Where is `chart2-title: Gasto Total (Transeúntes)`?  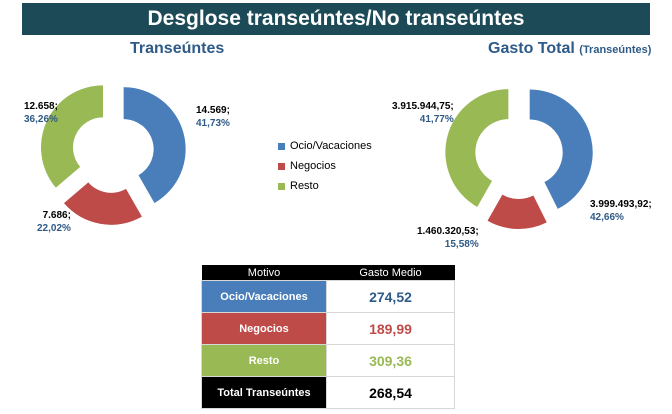 chart2-title: Gasto Total (Transeúntes) is located at coordinates (569, 49).